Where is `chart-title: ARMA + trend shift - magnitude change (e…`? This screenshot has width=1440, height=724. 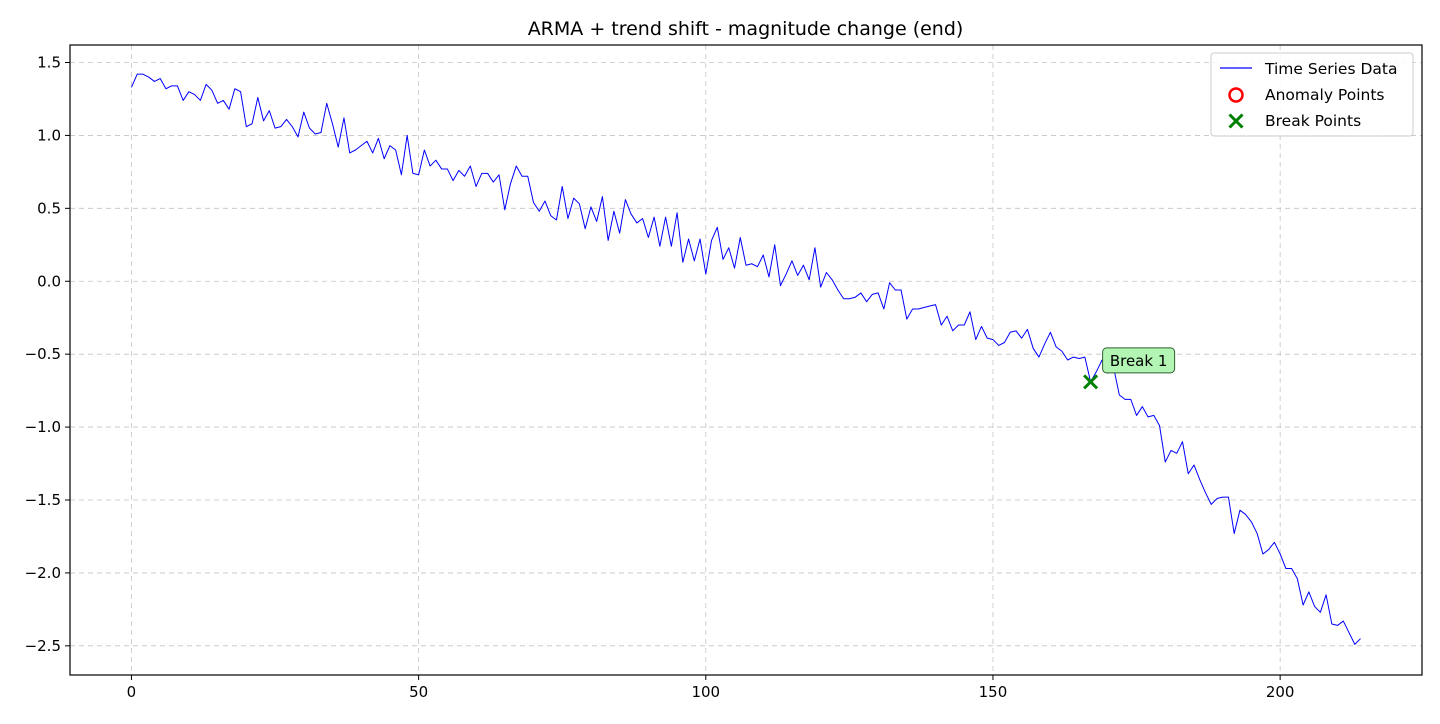 chart-title: ARMA + trend shift - magnitude change (e… is located at coordinates (746, 29).